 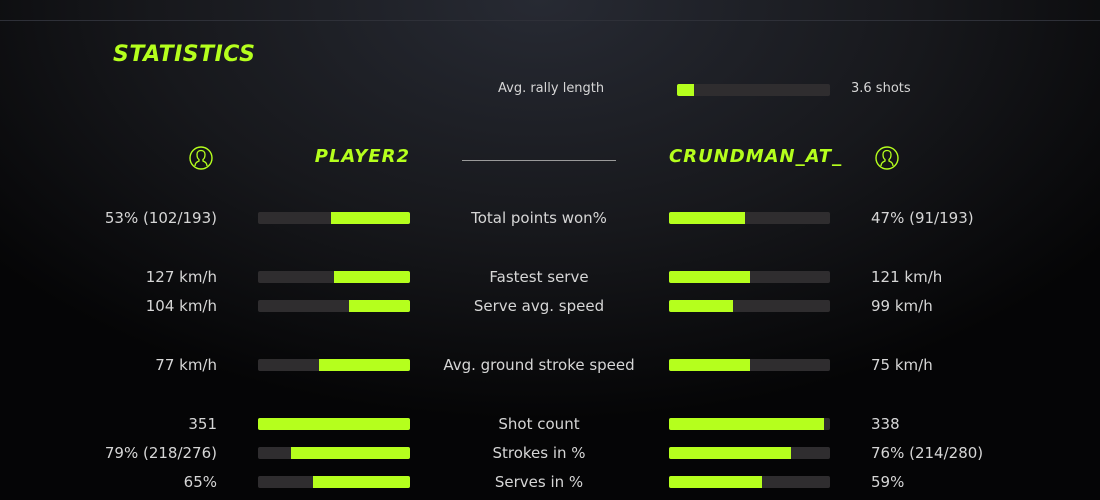 What do you see at coordinates (539, 424) in the screenshot?
I see `stat-label: Shot count` at bounding box center [539, 424].